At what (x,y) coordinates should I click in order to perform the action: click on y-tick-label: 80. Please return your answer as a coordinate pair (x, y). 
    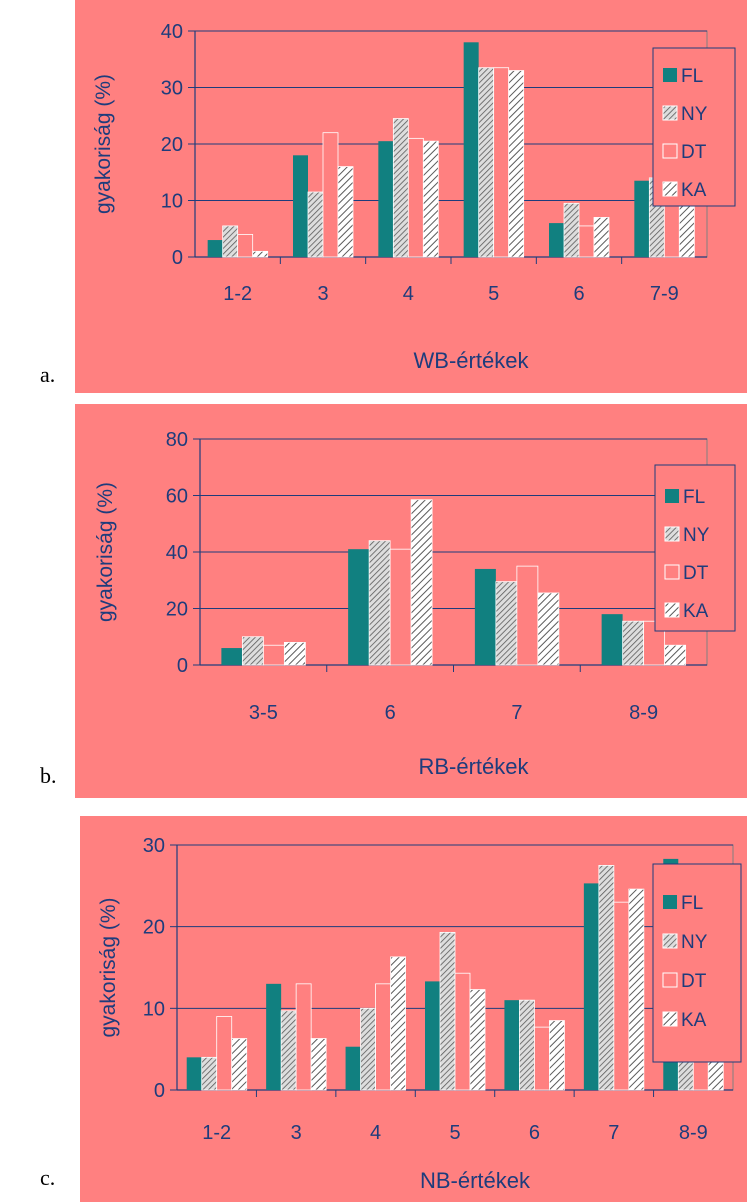
    Looking at the image, I should click on (177, 440).